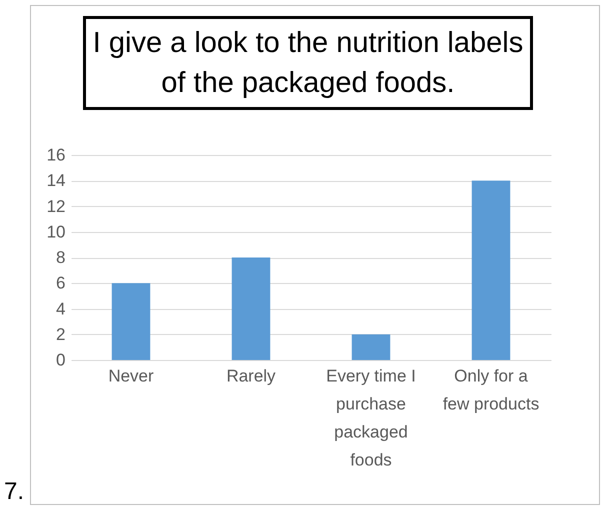 The height and width of the screenshot is (508, 608). Describe the element at coordinates (371, 418) in the screenshot. I see `x-tick-label: Every time I purchase packaged foods` at that location.